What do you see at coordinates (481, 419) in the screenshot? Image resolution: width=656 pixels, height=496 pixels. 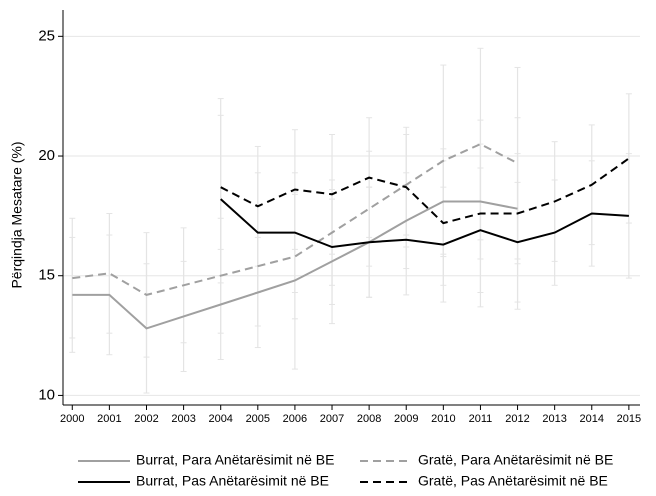 I see `x-tick-label: 2011` at bounding box center [481, 419].